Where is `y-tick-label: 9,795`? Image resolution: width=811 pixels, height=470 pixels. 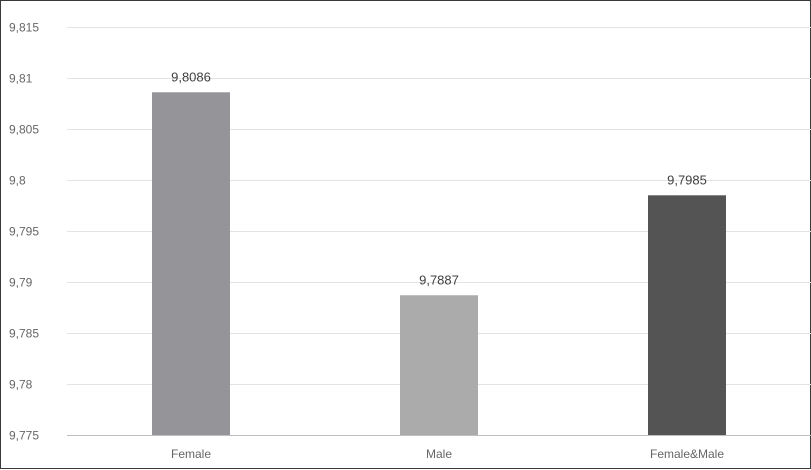 y-tick-label: 9,795 is located at coordinates (24, 232).